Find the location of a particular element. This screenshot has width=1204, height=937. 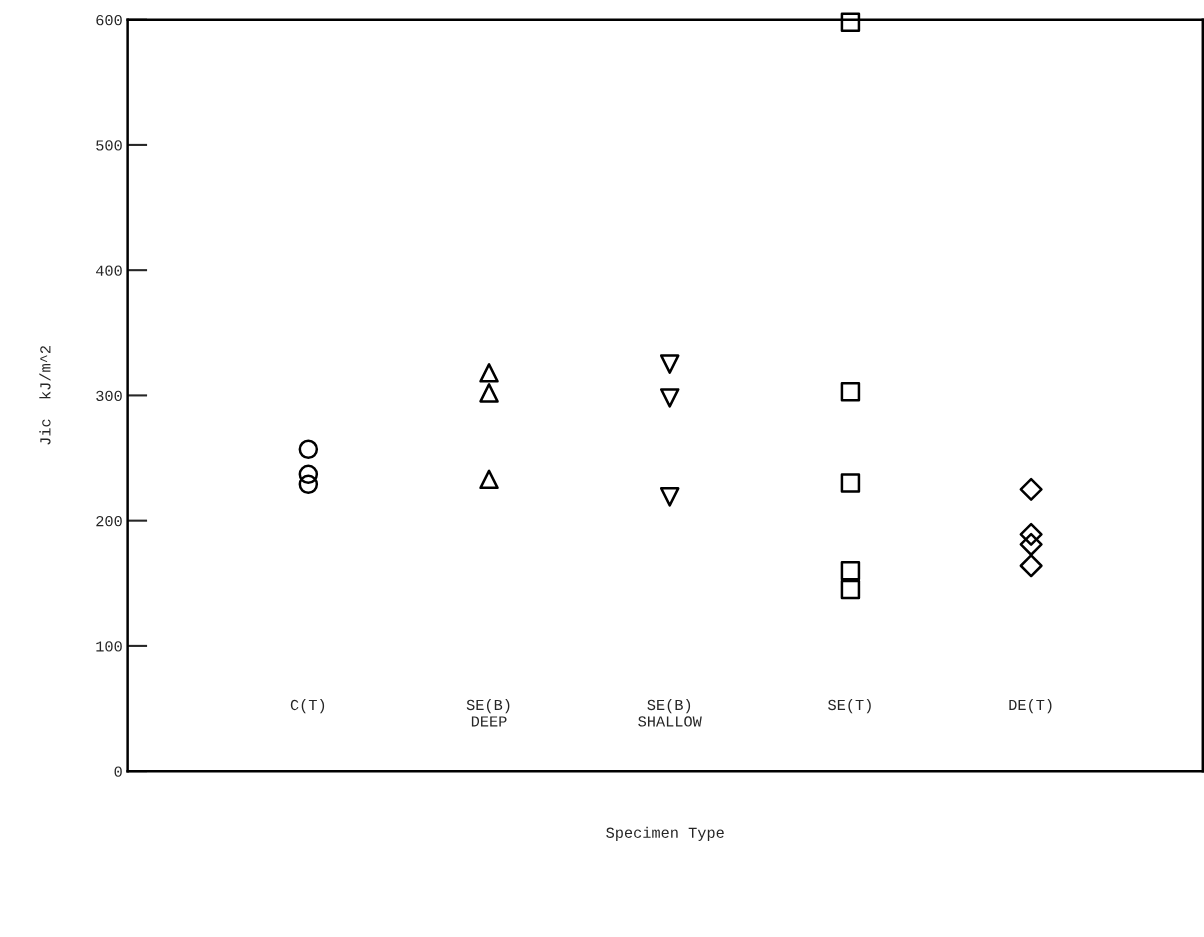

y-tick-label: 300 is located at coordinates (109, 396).